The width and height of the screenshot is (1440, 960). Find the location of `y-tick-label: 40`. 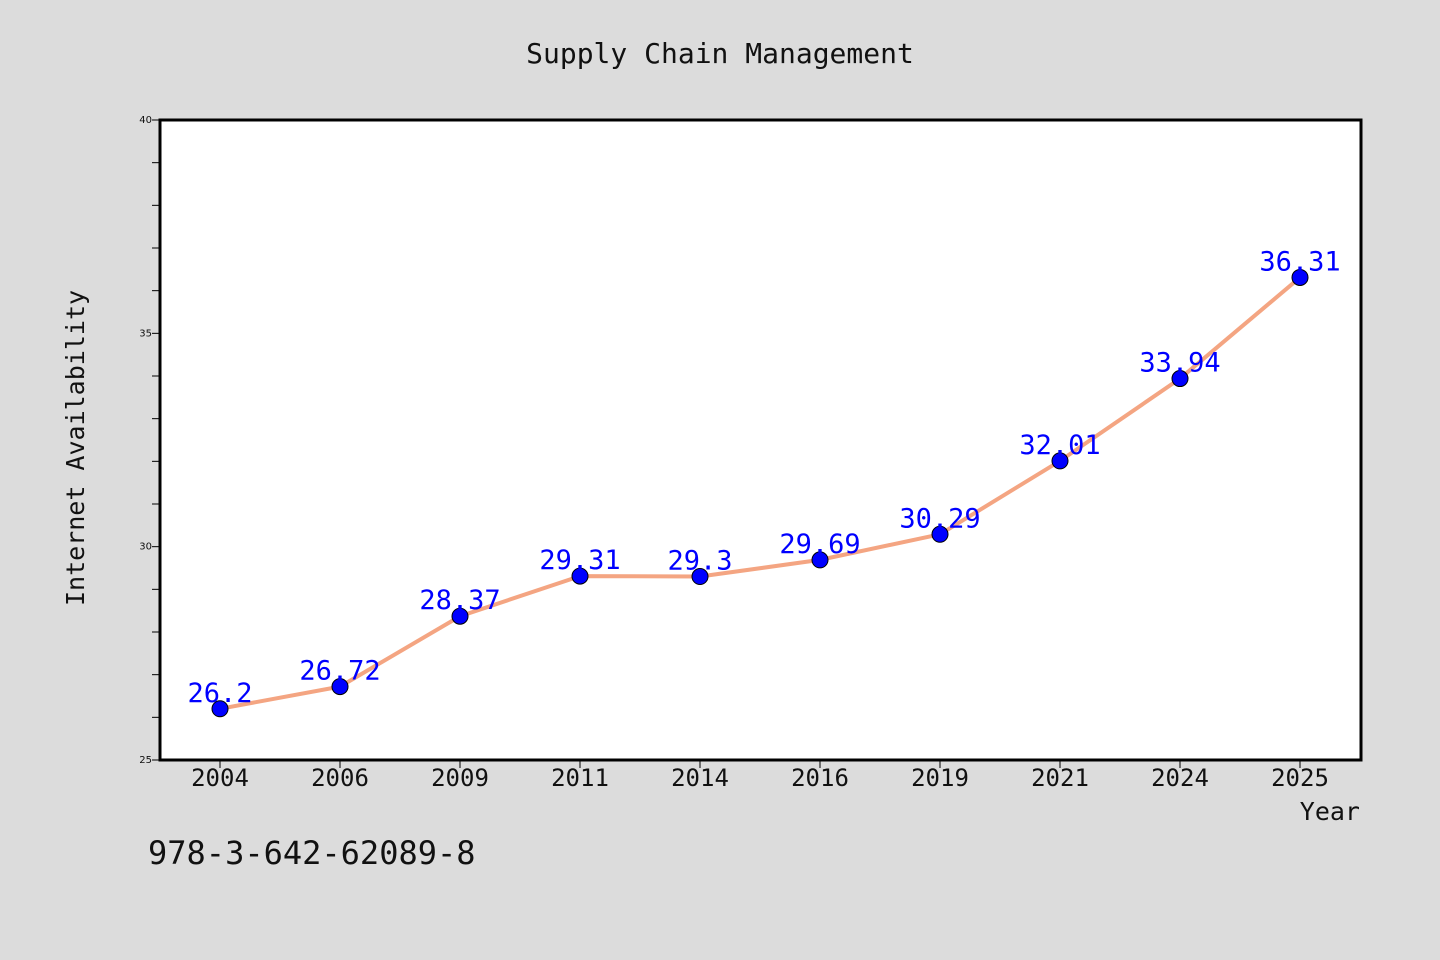

y-tick-label: 40 is located at coordinates (145, 120).